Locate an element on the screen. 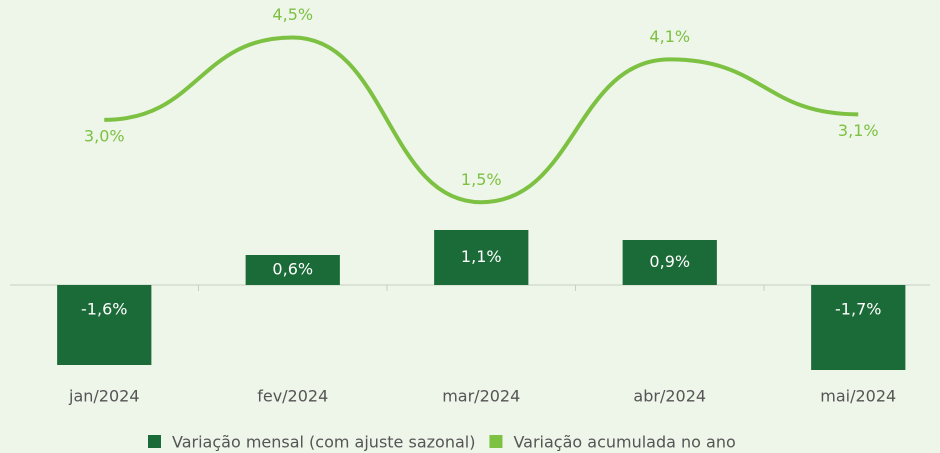  bar-label: 0,9% is located at coordinates (669, 261).